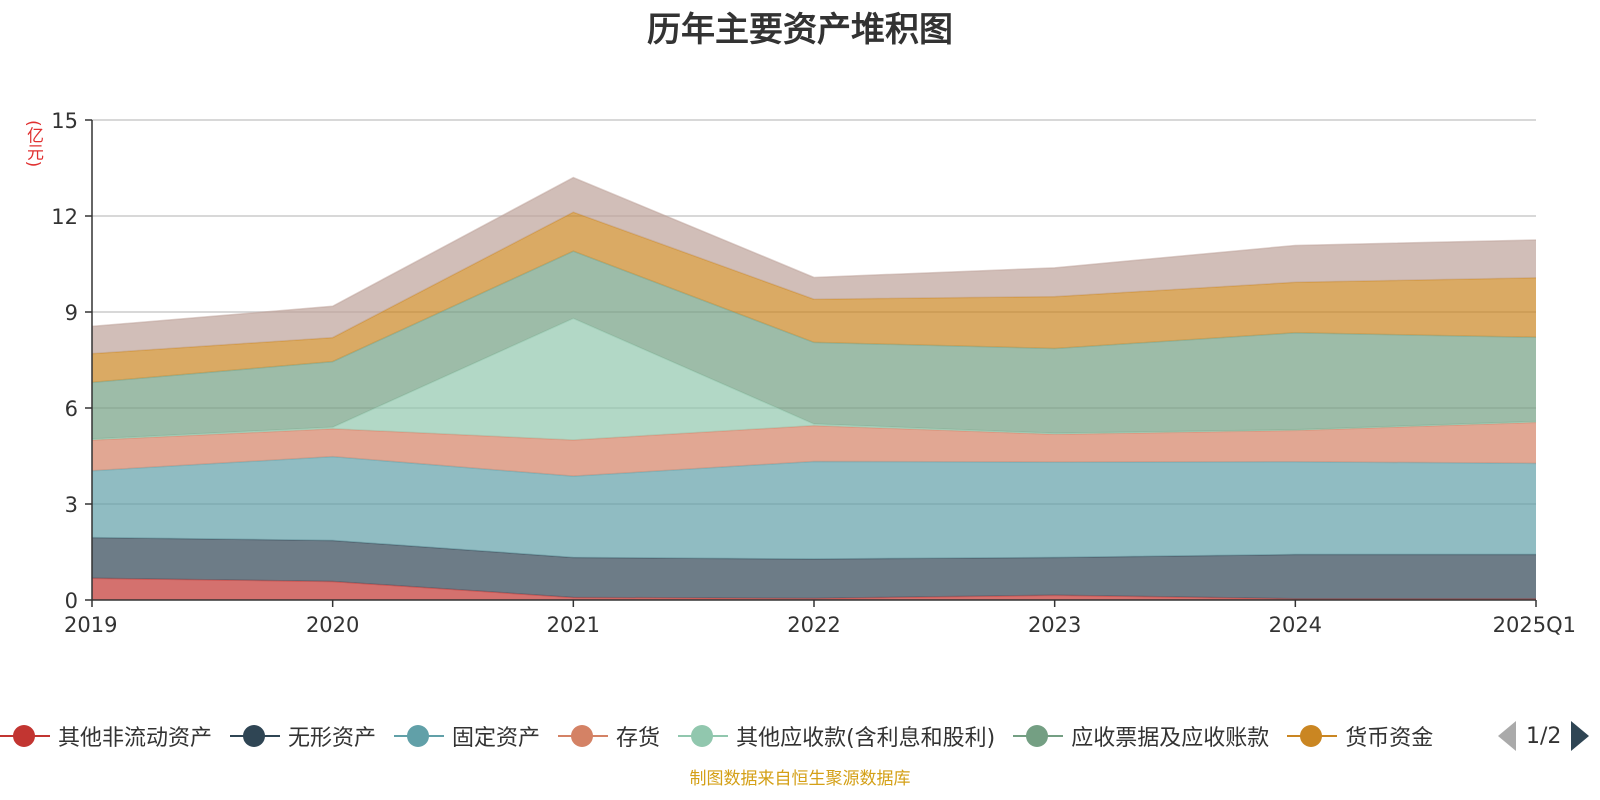 The height and width of the screenshot is (800, 1600). I want to click on legend-item-2: 无形资产, so click(303, 736).